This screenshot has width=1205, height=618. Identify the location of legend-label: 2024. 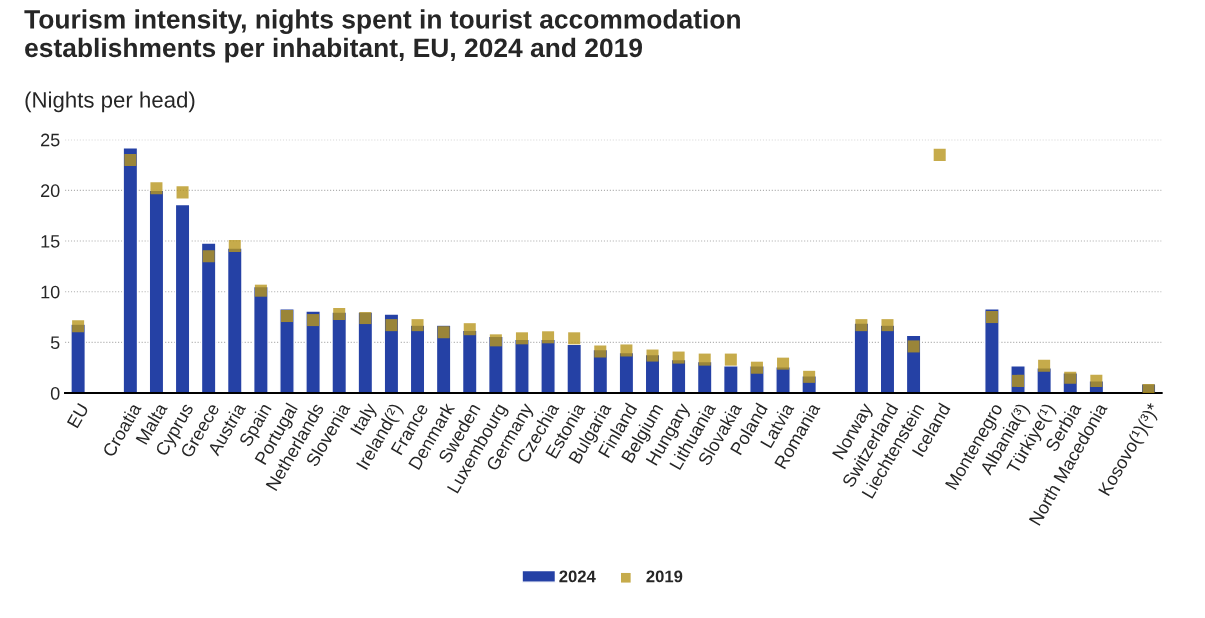
(577, 576).